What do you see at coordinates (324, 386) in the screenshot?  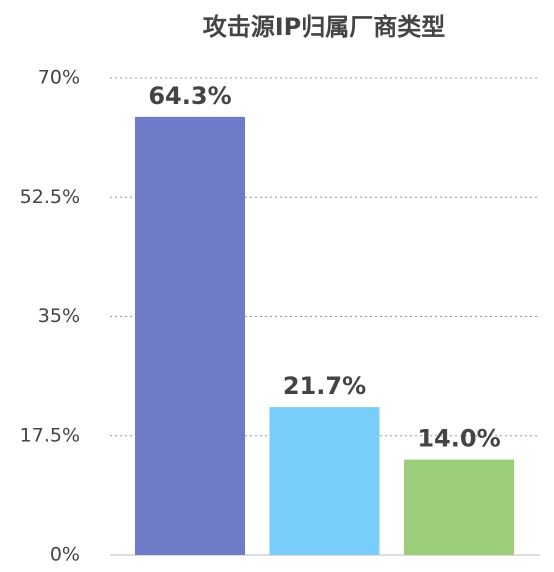 I see `value-label: 21.7%` at bounding box center [324, 386].